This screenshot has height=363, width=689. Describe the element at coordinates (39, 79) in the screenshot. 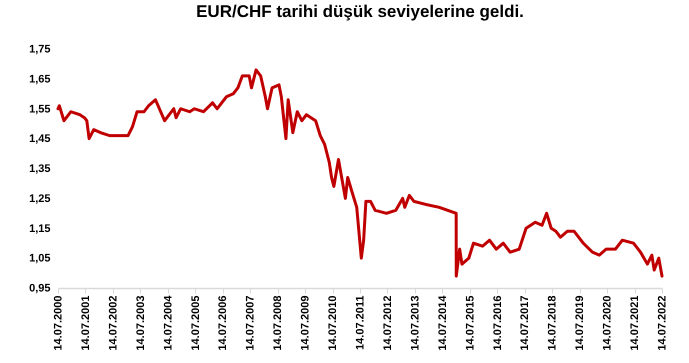

I see `y-tick-label: 1,65` at that location.